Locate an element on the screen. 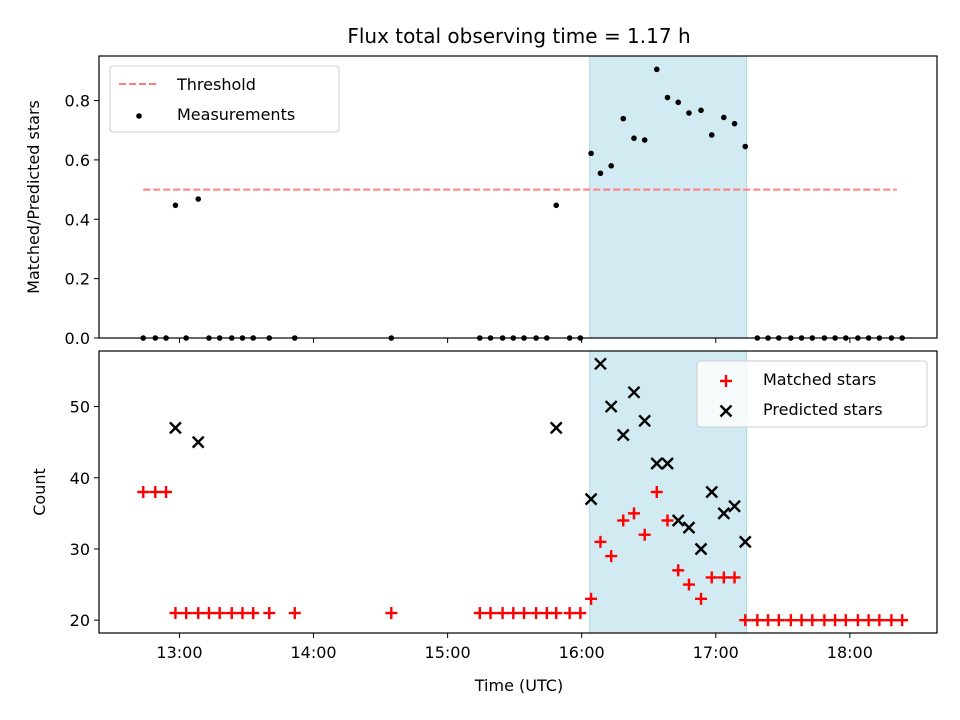 The image size is (960, 720). bottom-x-ticks: 13:00 14:00 15:00 16:00 17:00 18:00 is located at coordinates (514, 647).